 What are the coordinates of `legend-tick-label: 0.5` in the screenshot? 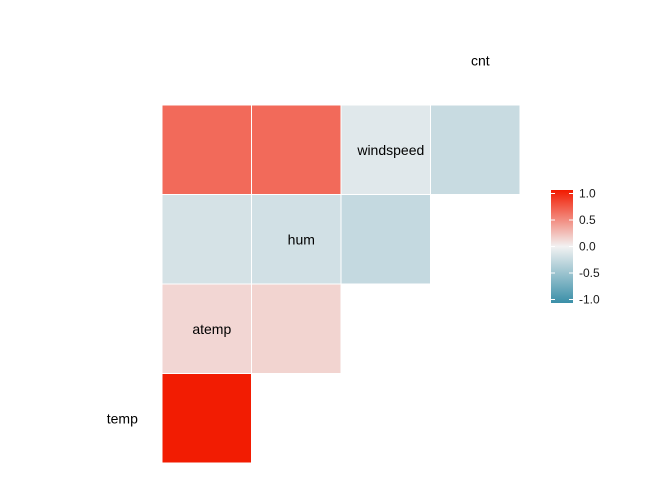 It's located at (587, 220).